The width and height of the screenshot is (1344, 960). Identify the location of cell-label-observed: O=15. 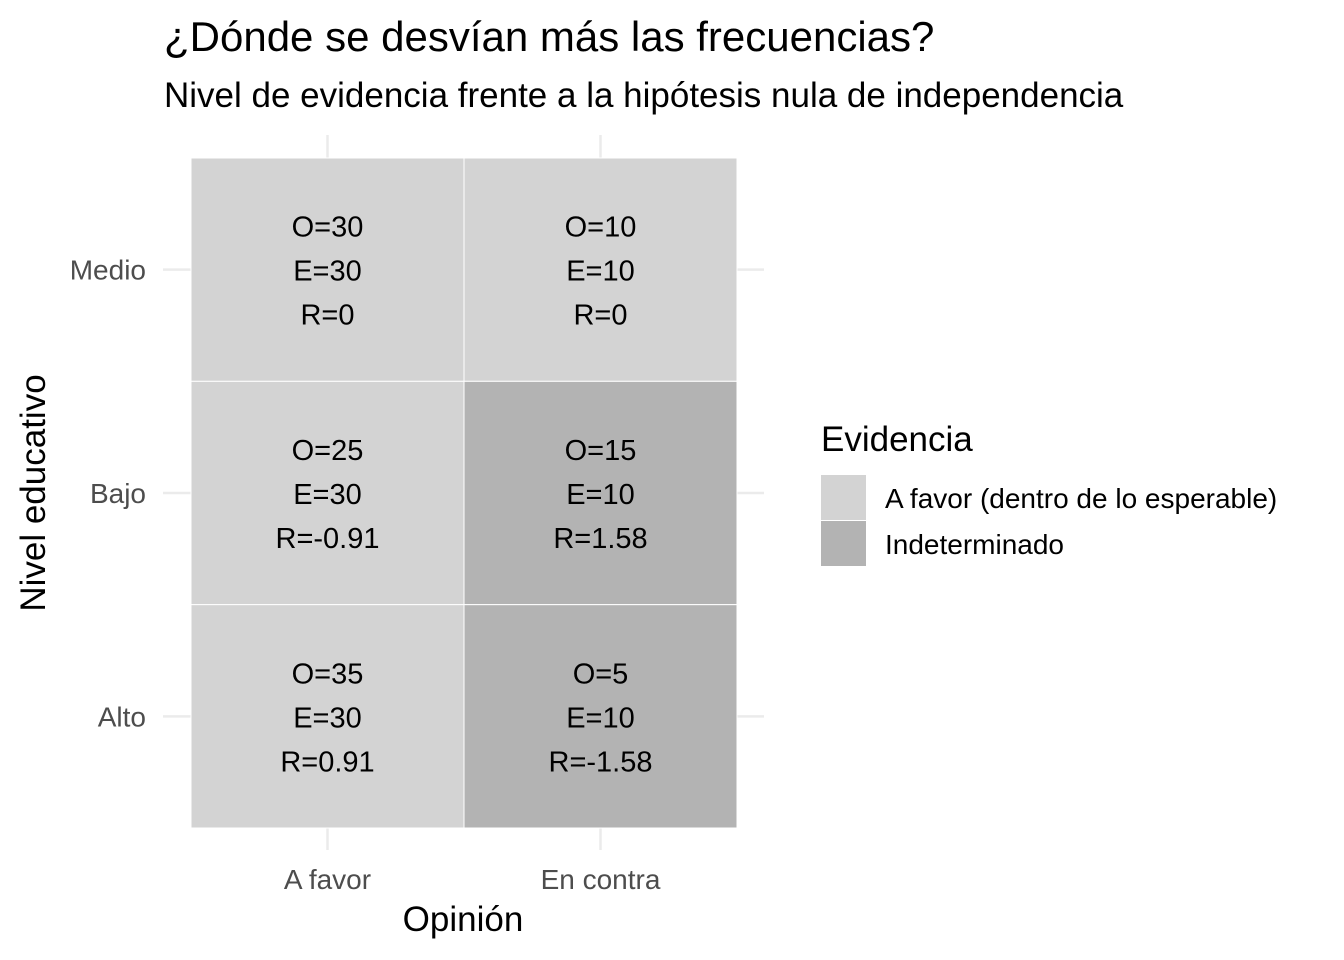
(601, 451).